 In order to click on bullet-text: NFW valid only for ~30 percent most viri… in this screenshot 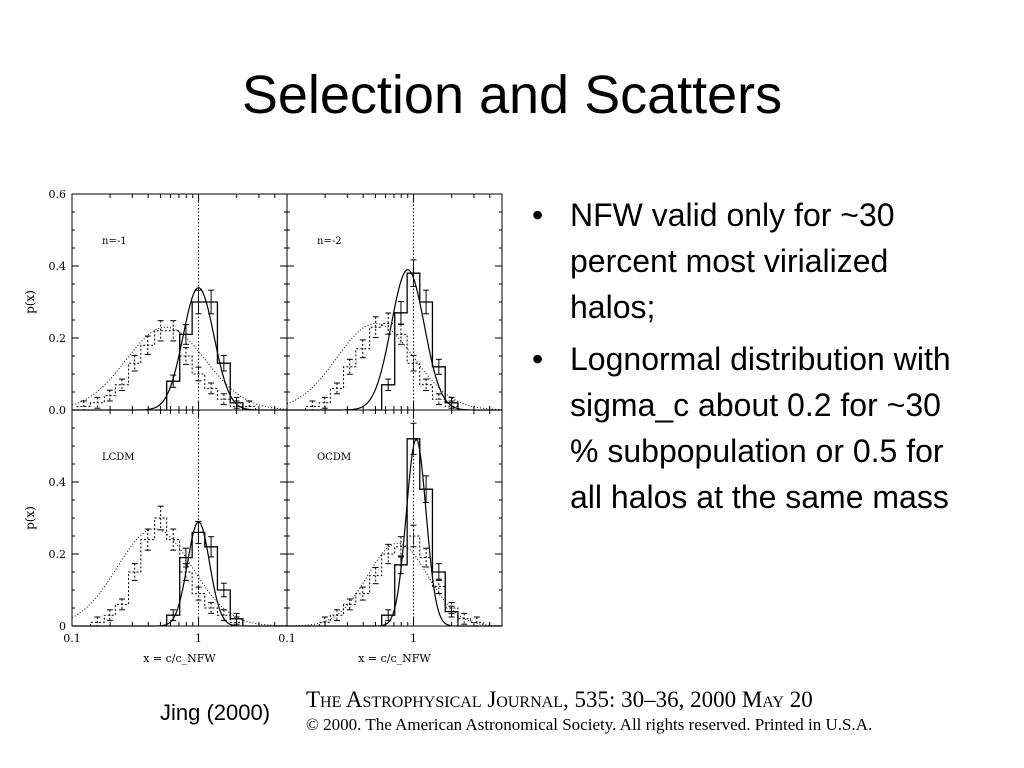, I will do `click(732, 261)`.